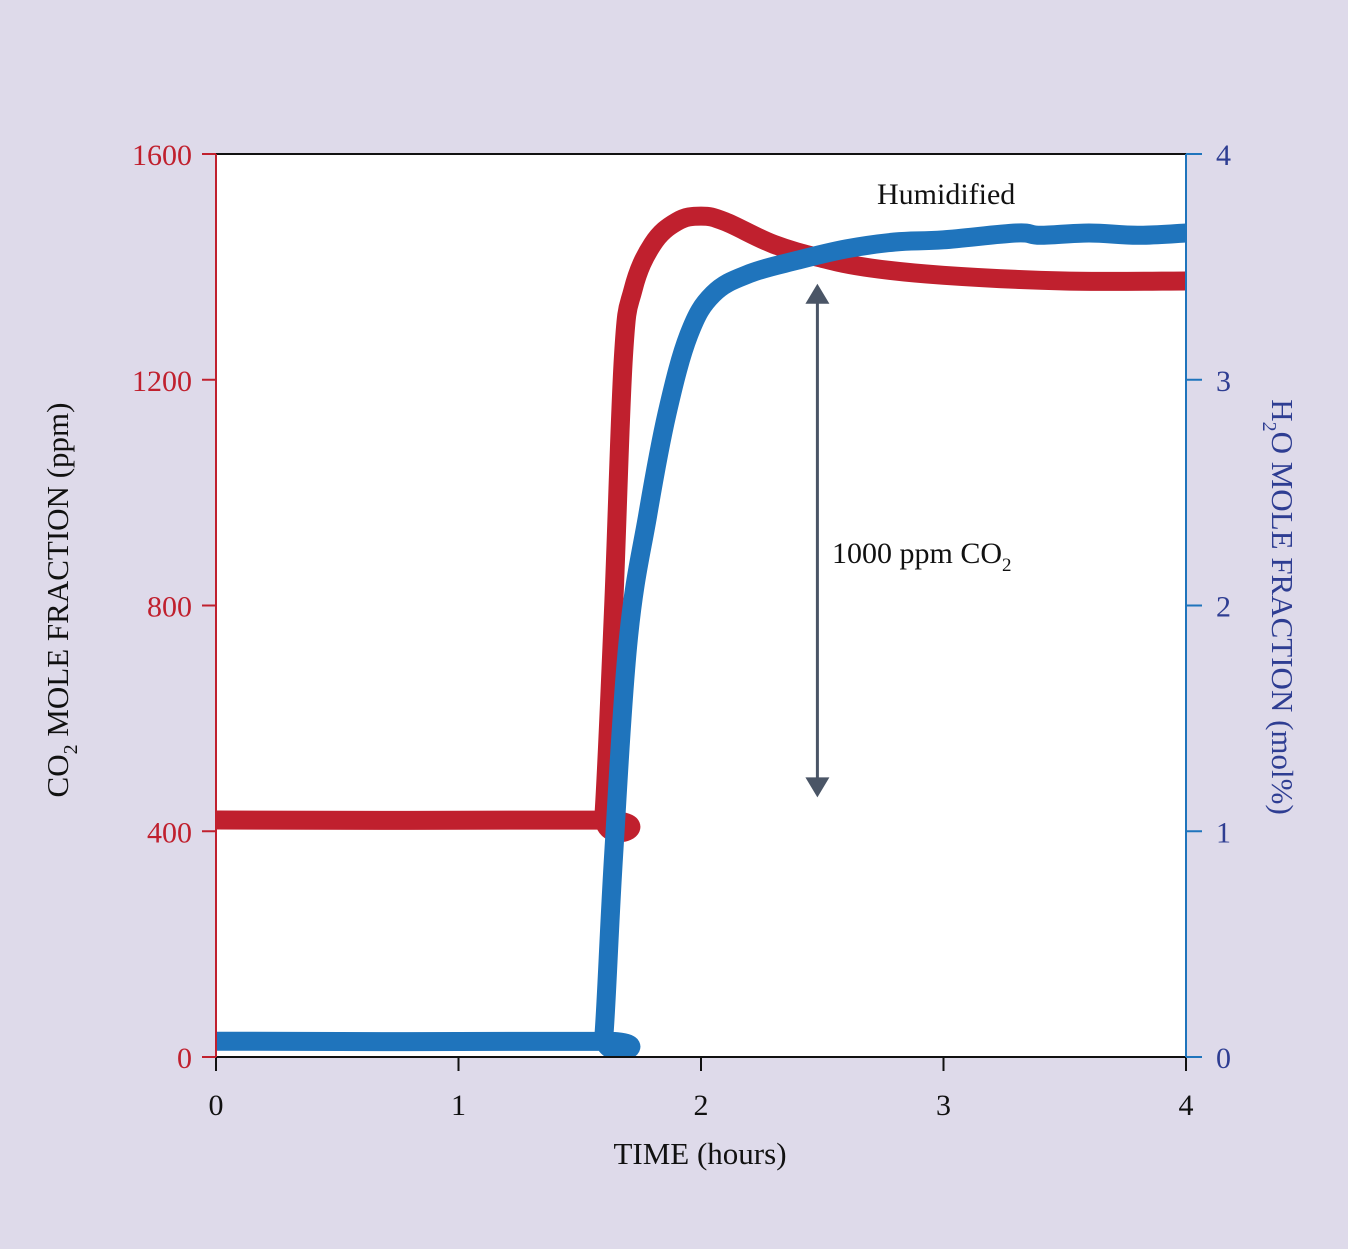 Image resolution: width=1348 pixels, height=1249 pixels. I want to click on left-y-tick-label: 1200, so click(162, 381).